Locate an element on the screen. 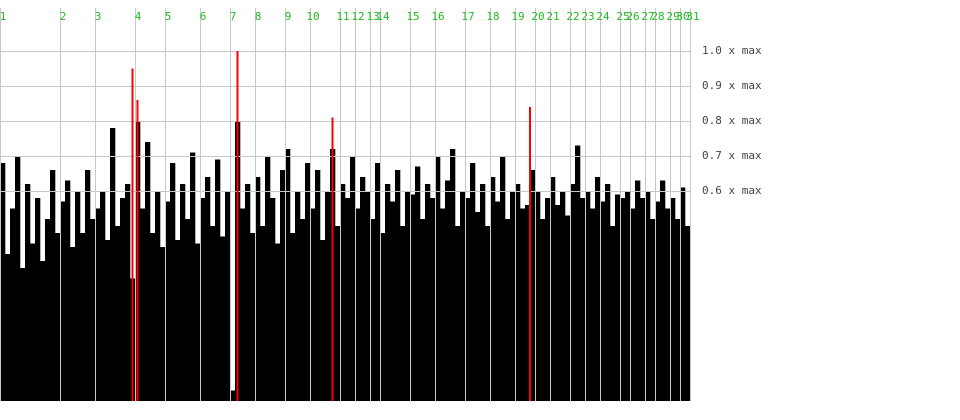 This screenshot has width=960, height=420. x-tick-label: 19 is located at coordinates (517, 16).